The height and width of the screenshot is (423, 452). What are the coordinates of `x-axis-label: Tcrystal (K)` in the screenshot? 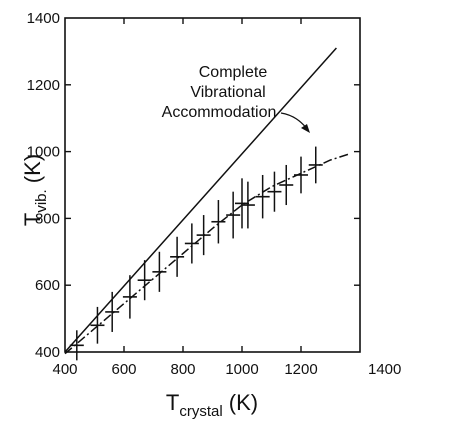 It's located at (212, 405).